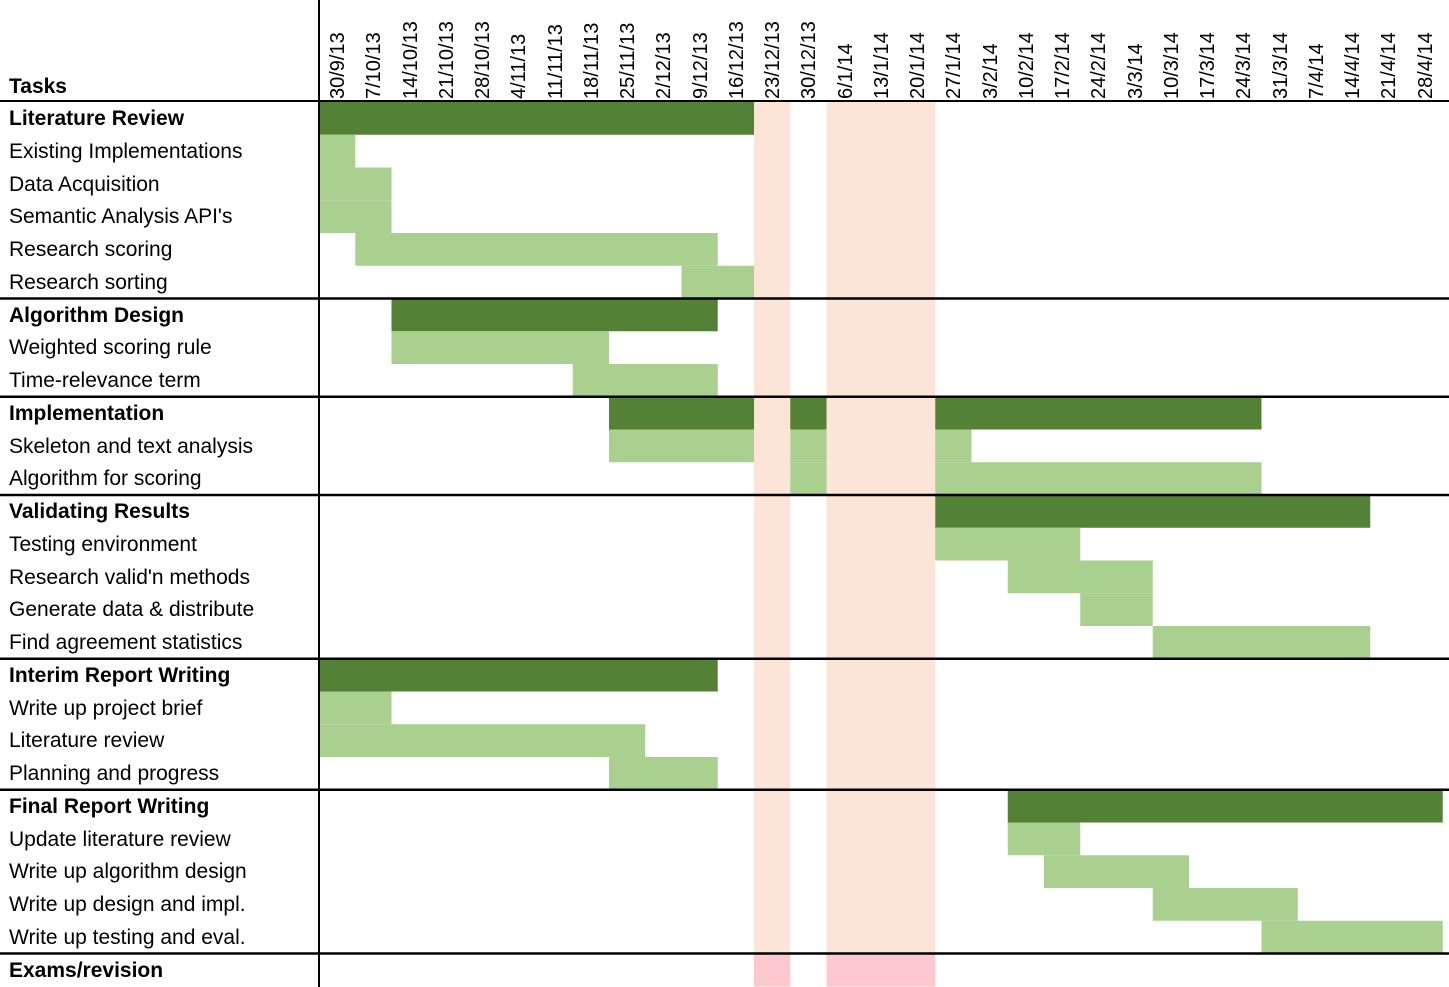 The height and width of the screenshot is (987, 1449). Describe the element at coordinates (128, 872) in the screenshot. I see `task-label: Write up algorithm design` at that location.